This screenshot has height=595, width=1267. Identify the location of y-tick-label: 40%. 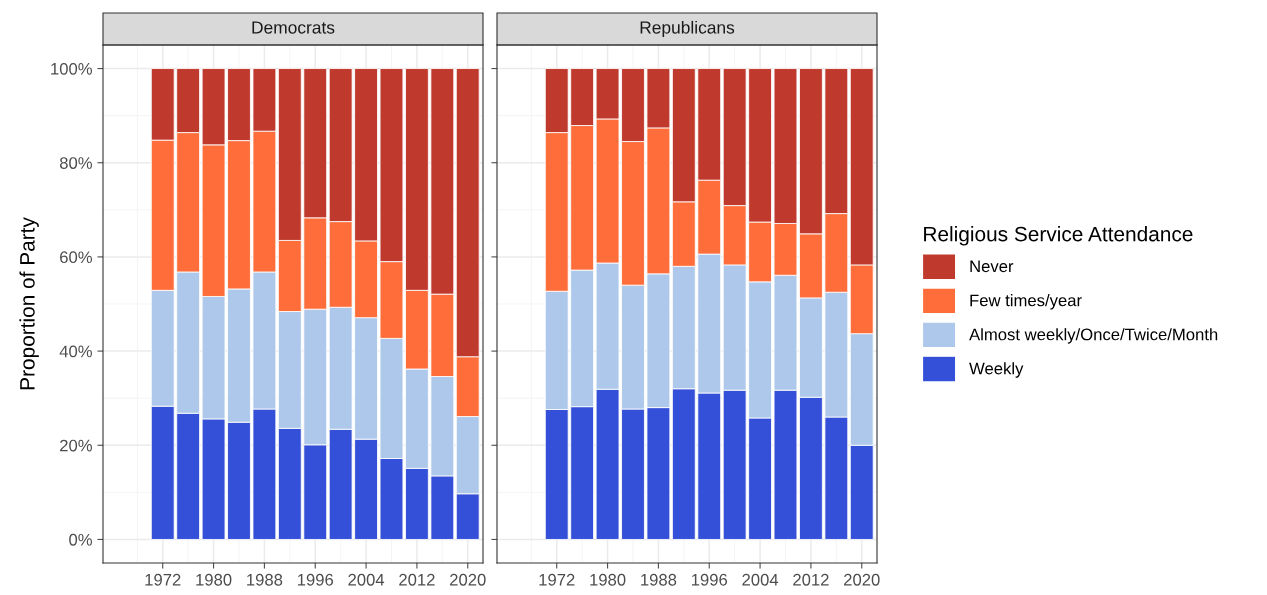
(75, 351).